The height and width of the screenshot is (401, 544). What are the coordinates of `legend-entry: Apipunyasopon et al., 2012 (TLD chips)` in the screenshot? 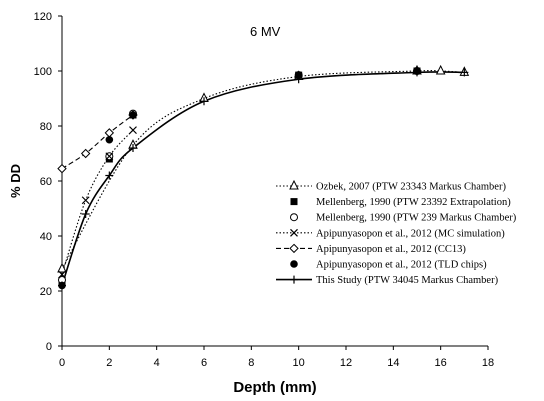 It's located at (388, 265).